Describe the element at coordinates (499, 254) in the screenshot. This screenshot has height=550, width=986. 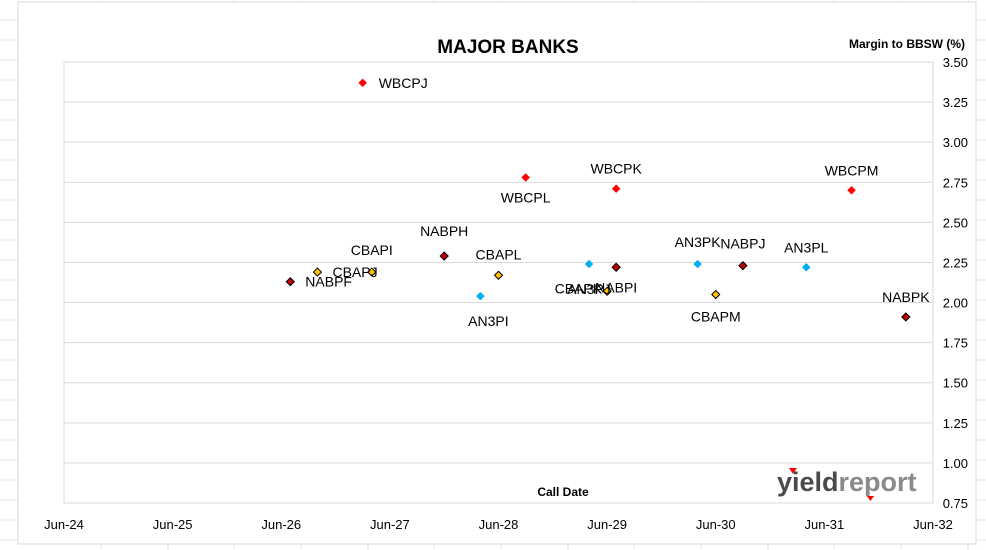
I see `data-label: CBAPL` at that location.